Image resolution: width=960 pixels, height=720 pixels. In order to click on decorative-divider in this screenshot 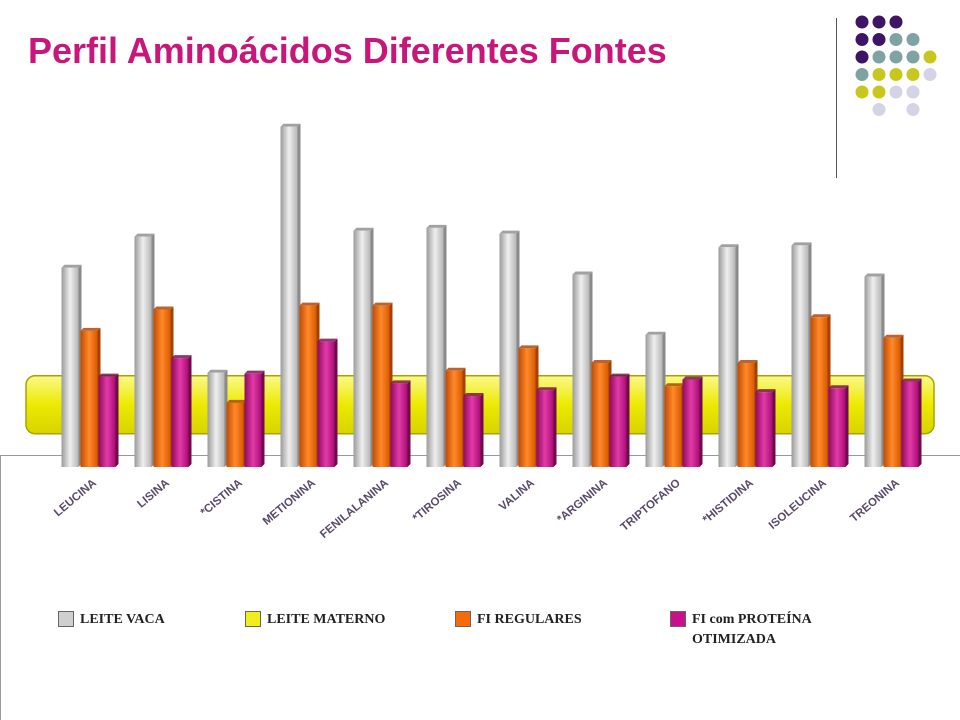, I will do `click(836, 98)`.